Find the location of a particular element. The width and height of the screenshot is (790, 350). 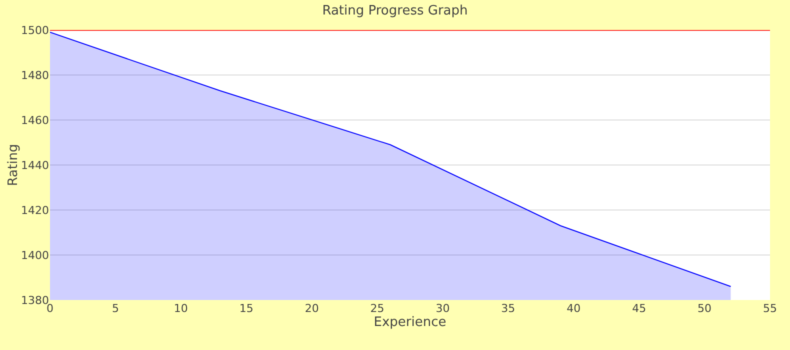

y-tick-label: 1460 is located at coordinates (35, 120).